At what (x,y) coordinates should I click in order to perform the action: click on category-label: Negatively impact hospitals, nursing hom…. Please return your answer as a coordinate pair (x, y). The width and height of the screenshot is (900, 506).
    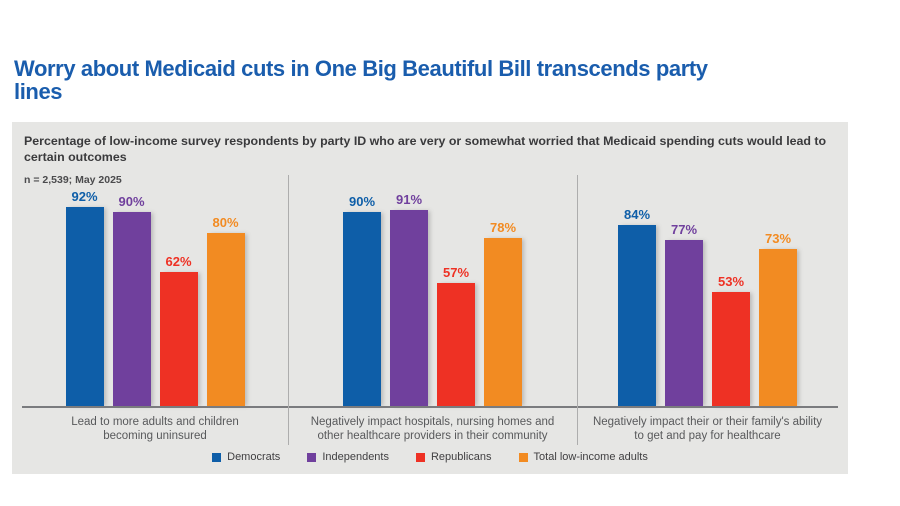
    Looking at the image, I should click on (432, 429).